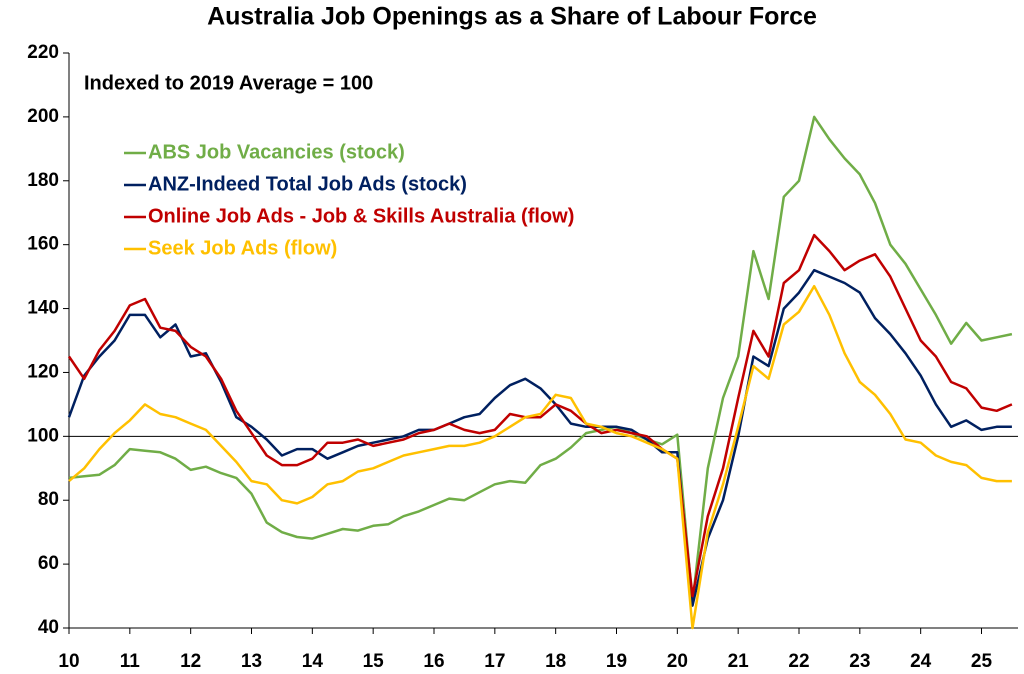  Describe the element at coordinates (555, 661) in the screenshot. I see `x-tick-label: 18` at that location.